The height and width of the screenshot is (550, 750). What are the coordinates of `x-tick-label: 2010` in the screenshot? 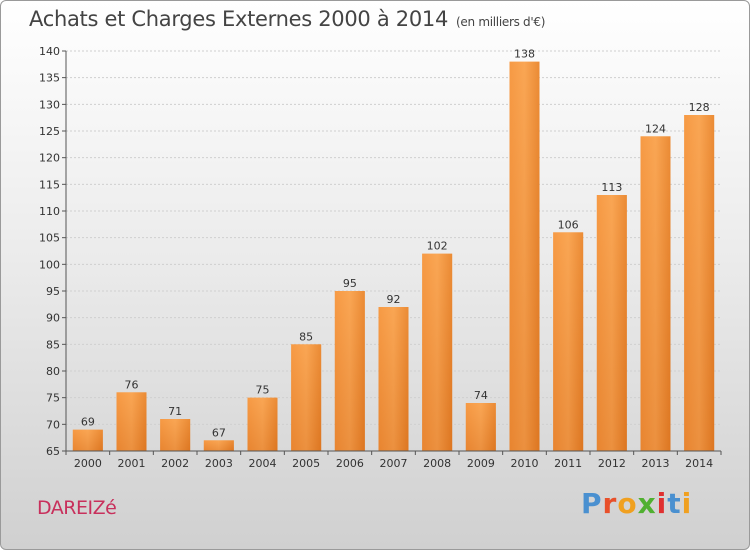 It's located at (525, 463).